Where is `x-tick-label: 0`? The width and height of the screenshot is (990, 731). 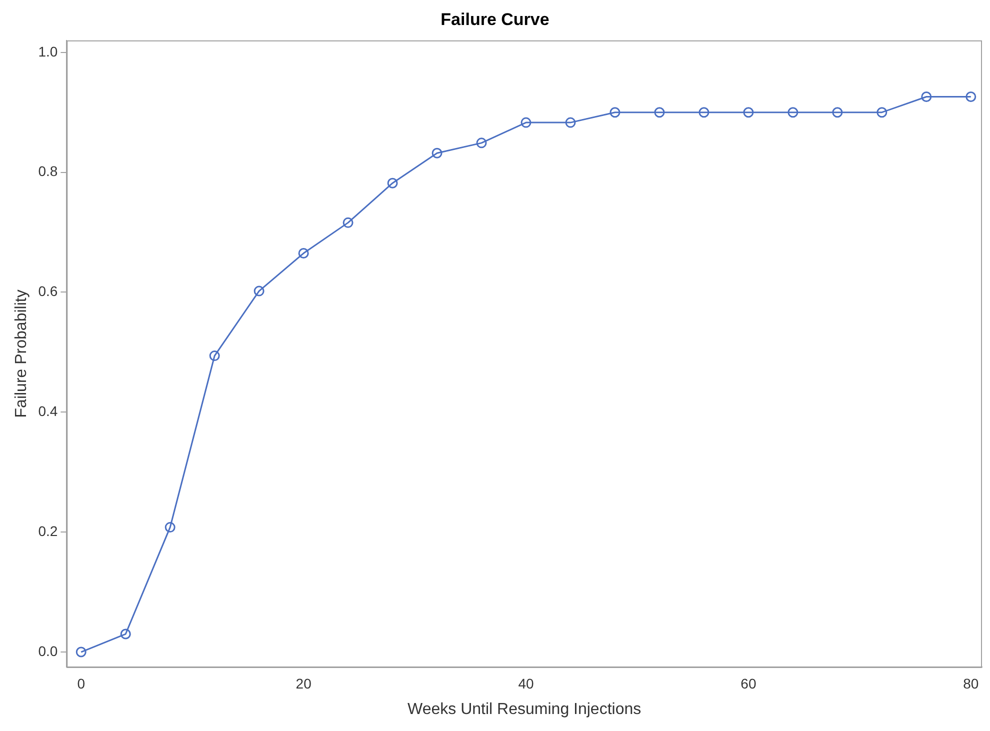 x-tick-label: 0 is located at coordinates (81, 683).